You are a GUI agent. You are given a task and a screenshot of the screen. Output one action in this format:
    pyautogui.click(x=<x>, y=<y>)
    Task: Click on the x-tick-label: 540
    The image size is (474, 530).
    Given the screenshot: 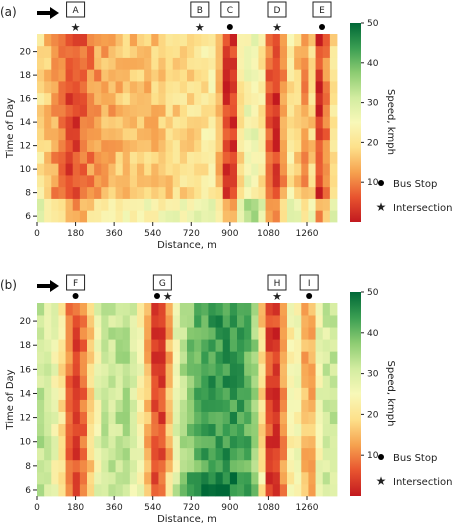 What is the action you would take?
    pyautogui.click(x=152, y=508)
    